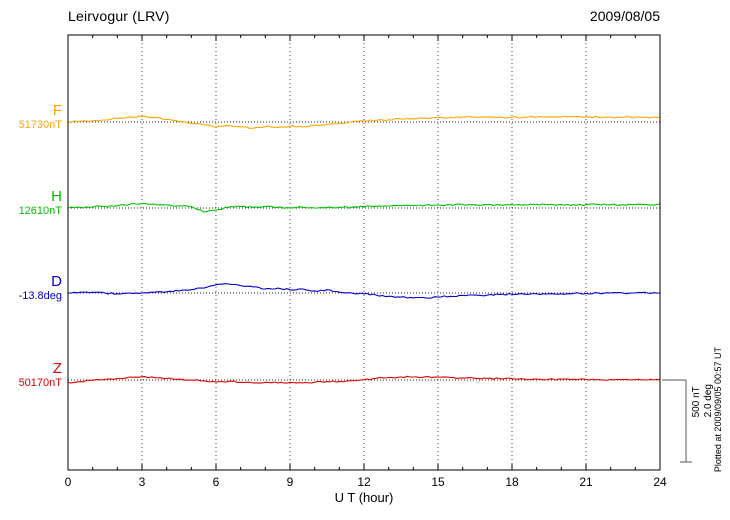  I want to click on trace-Z, so click(364, 379).